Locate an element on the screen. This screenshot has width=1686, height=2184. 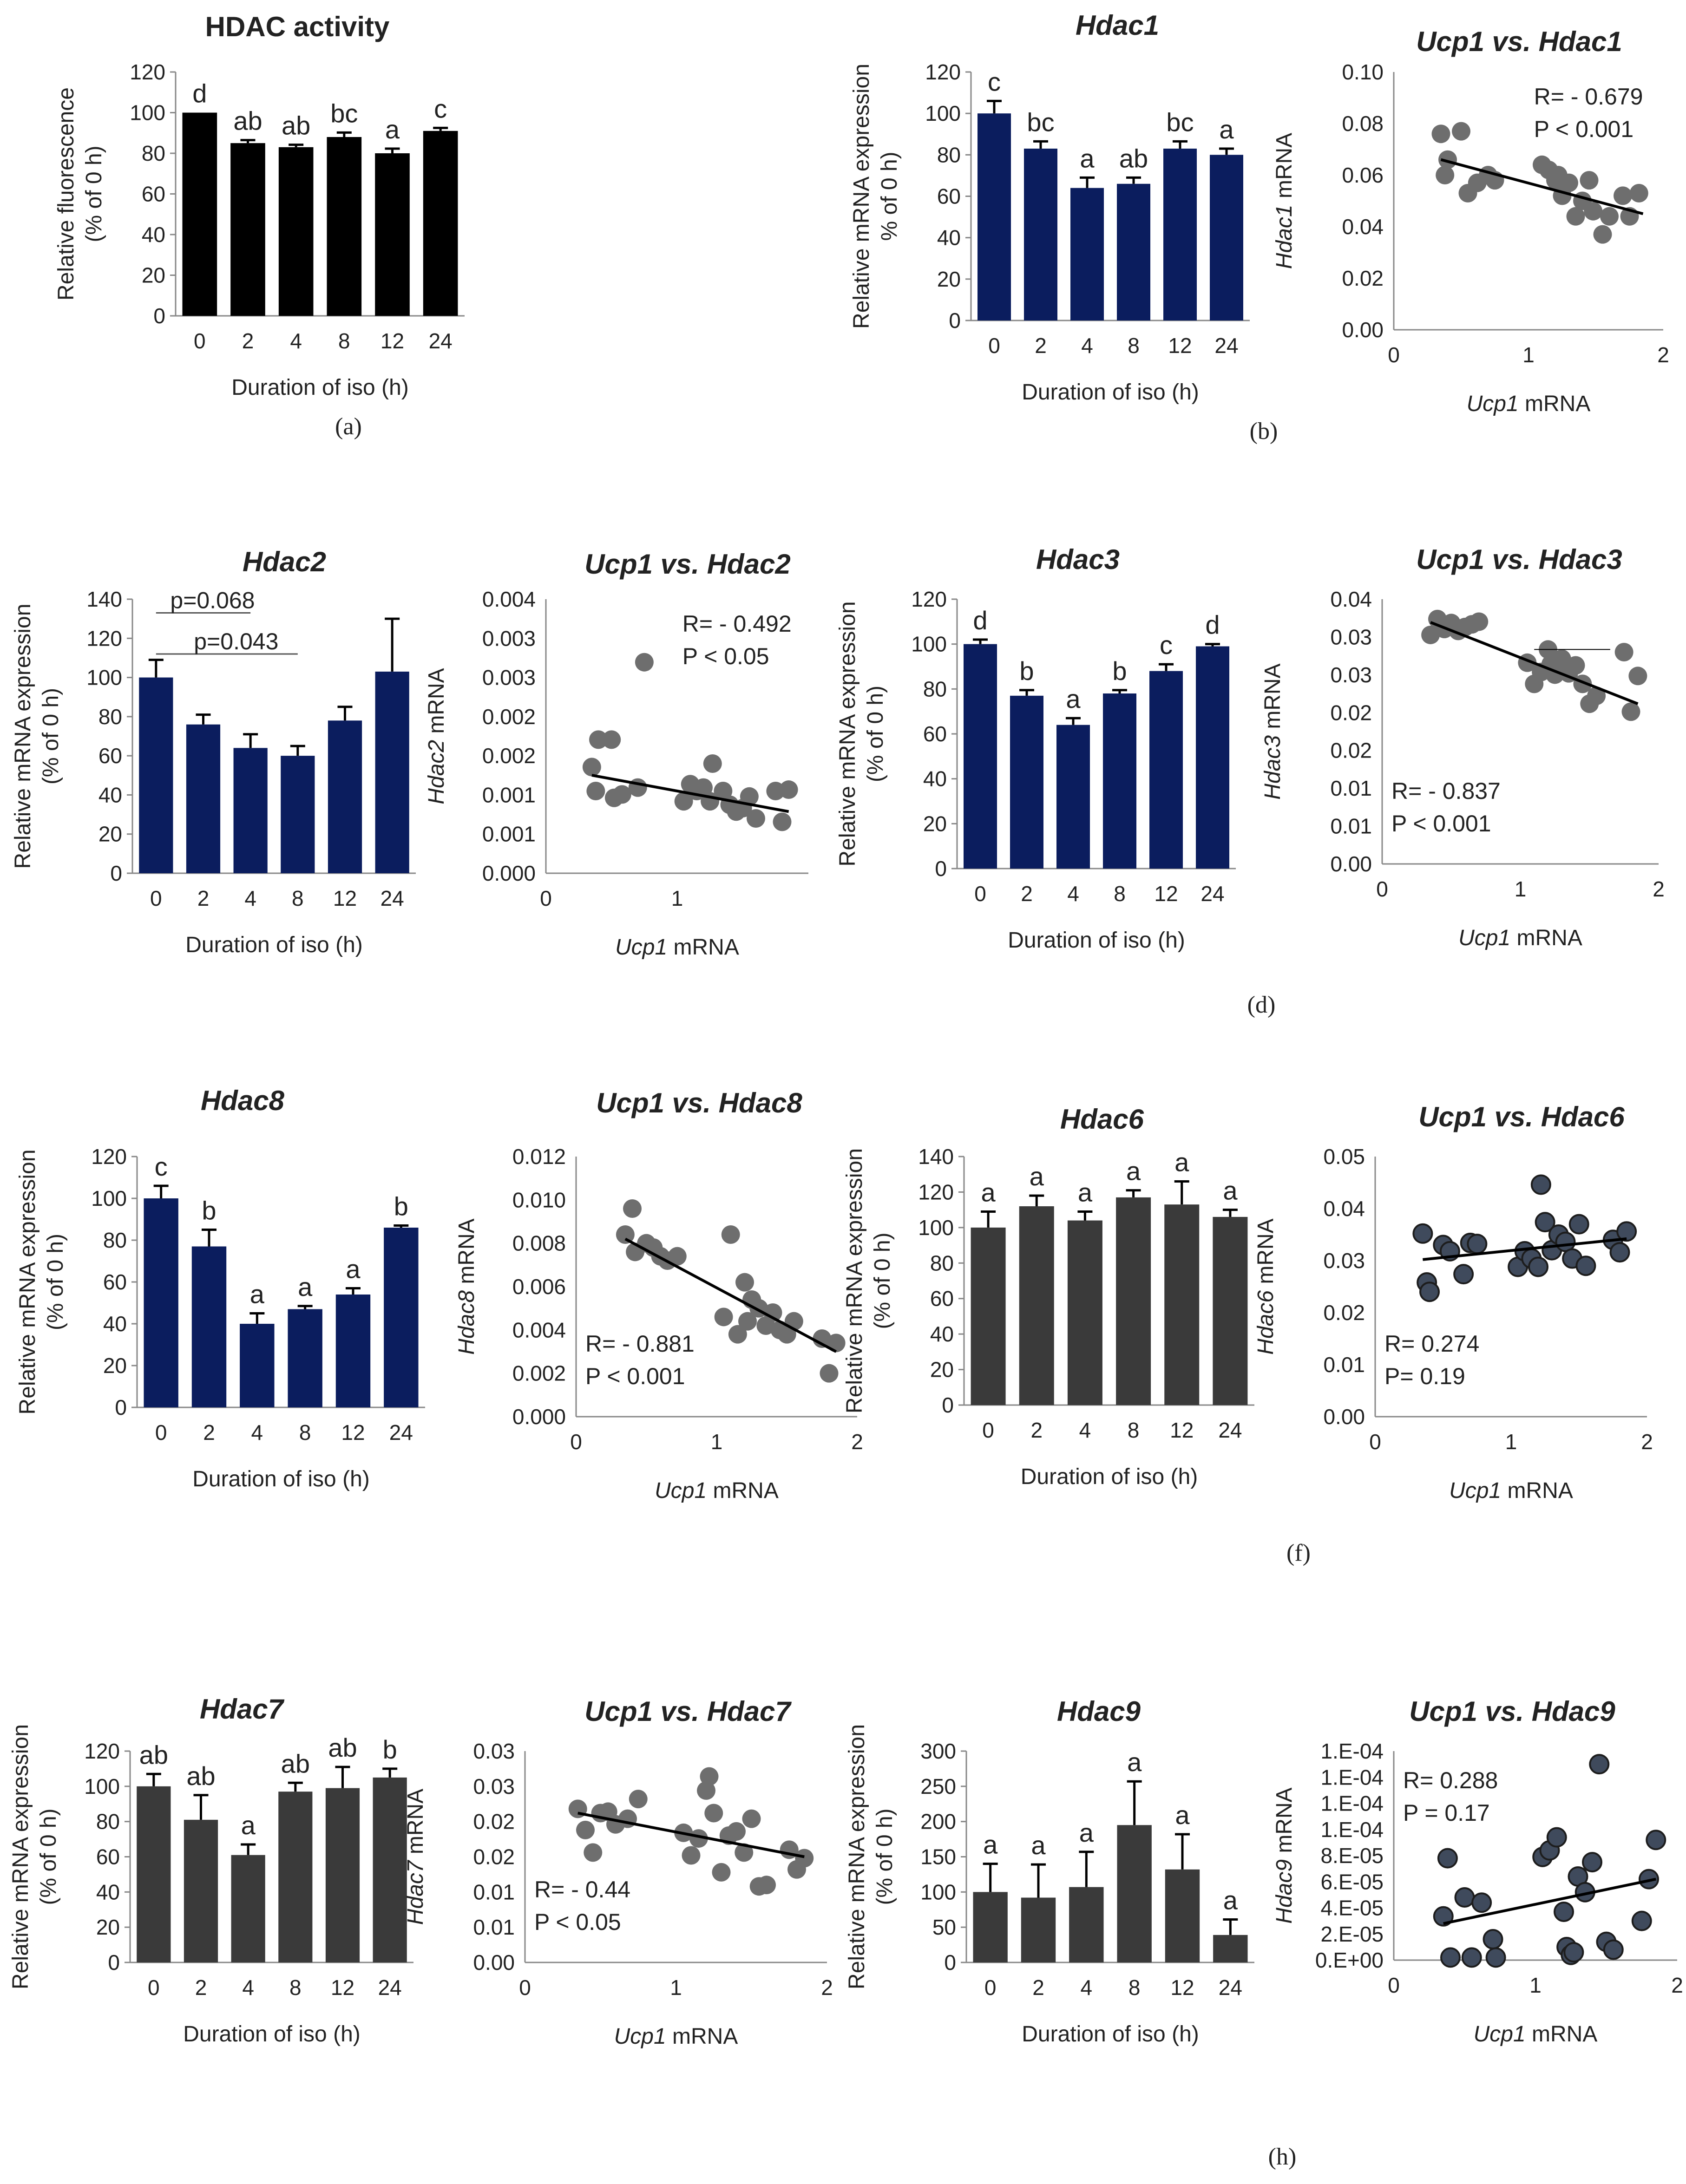
chart-title: Hdac1 is located at coordinates (1117, 25).